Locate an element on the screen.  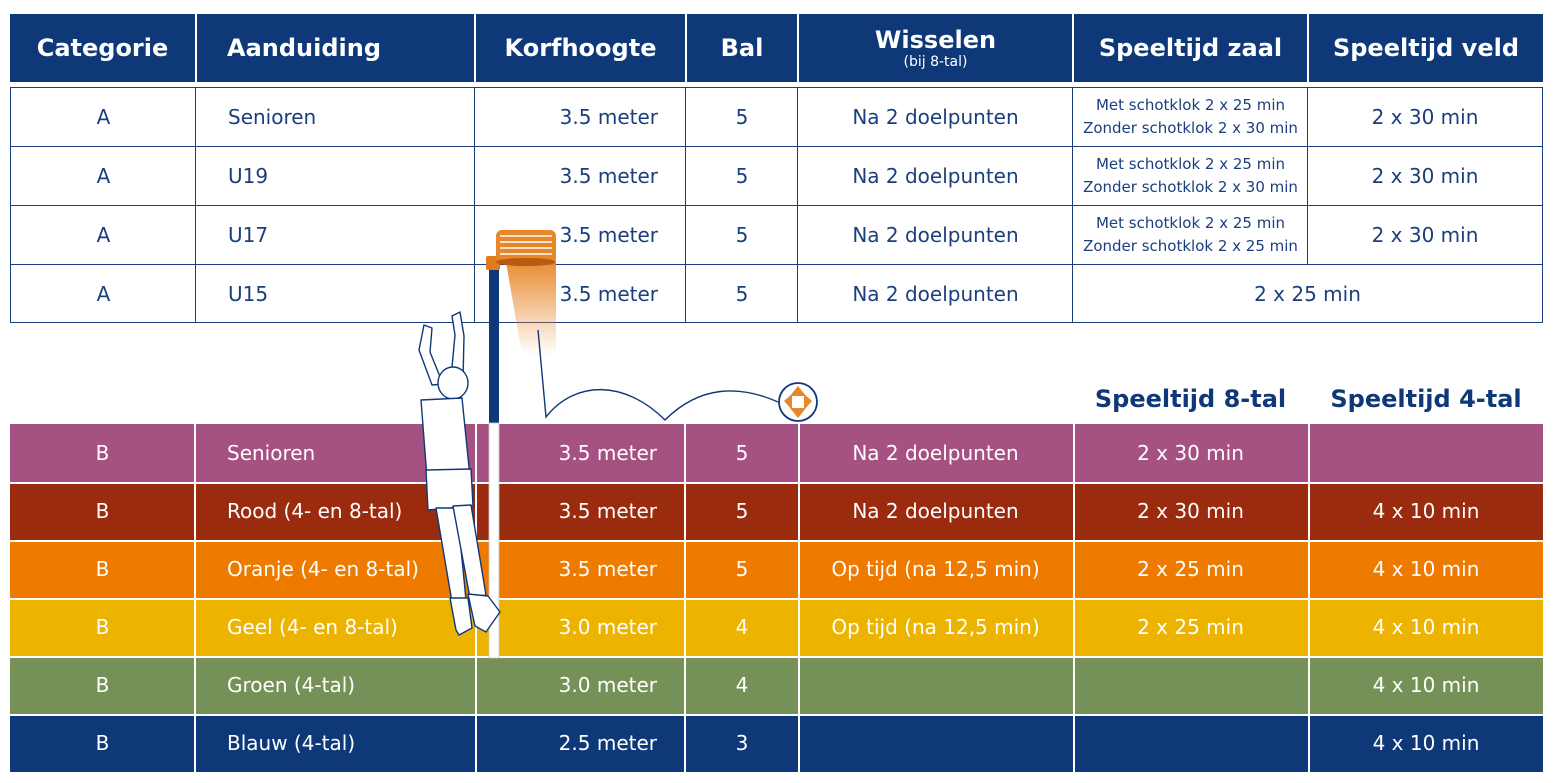
b-row6-ball: 3 is located at coordinates (742, 743).